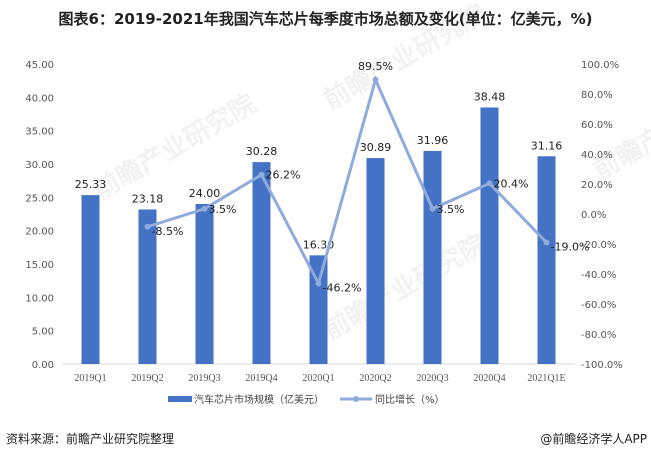 Image resolution: width=651 pixels, height=459 pixels. What do you see at coordinates (546, 260) in the screenshot?
I see `bar-2021Q1E` at bounding box center [546, 260].